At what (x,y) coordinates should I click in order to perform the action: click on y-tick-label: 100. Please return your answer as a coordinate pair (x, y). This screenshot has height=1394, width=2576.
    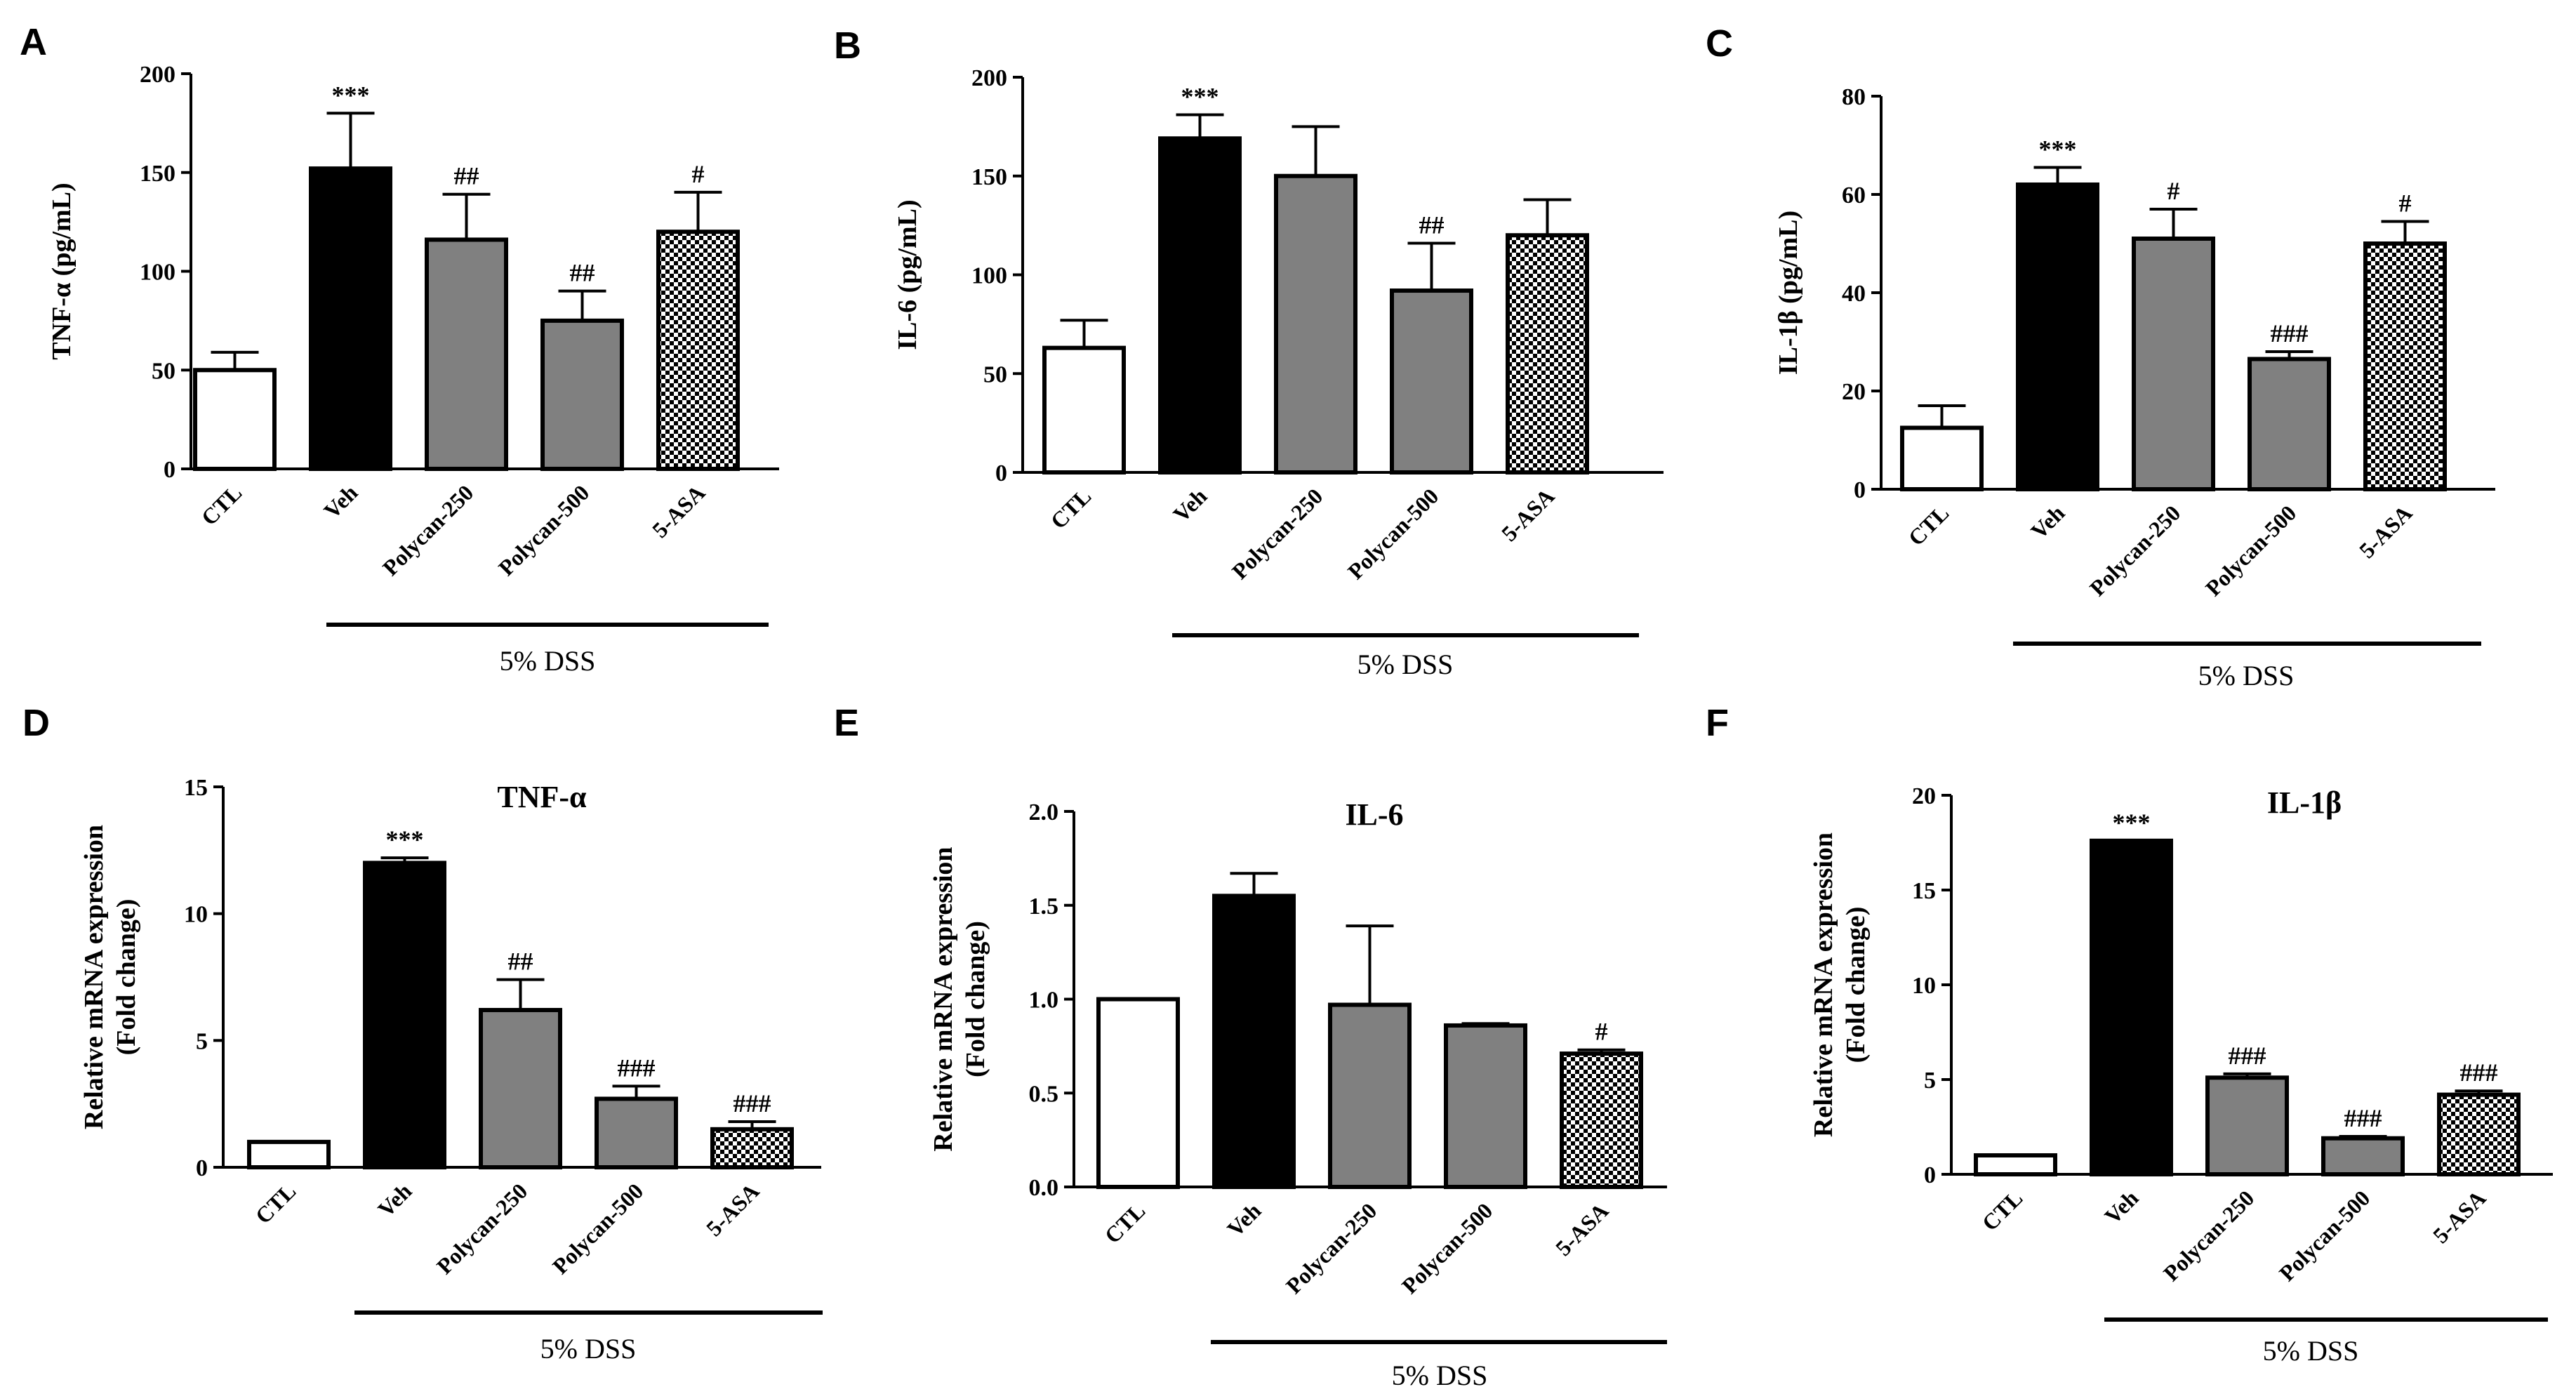
    Looking at the image, I should click on (158, 273).